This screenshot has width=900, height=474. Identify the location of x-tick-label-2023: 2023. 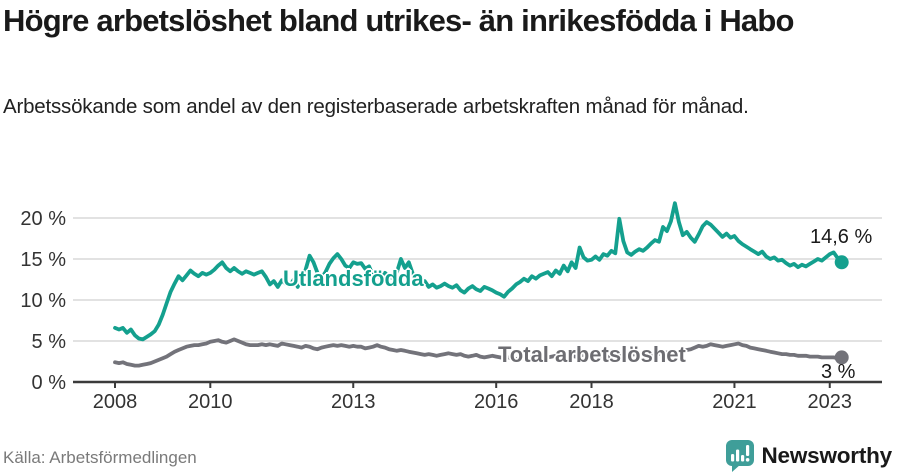
(830, 402).